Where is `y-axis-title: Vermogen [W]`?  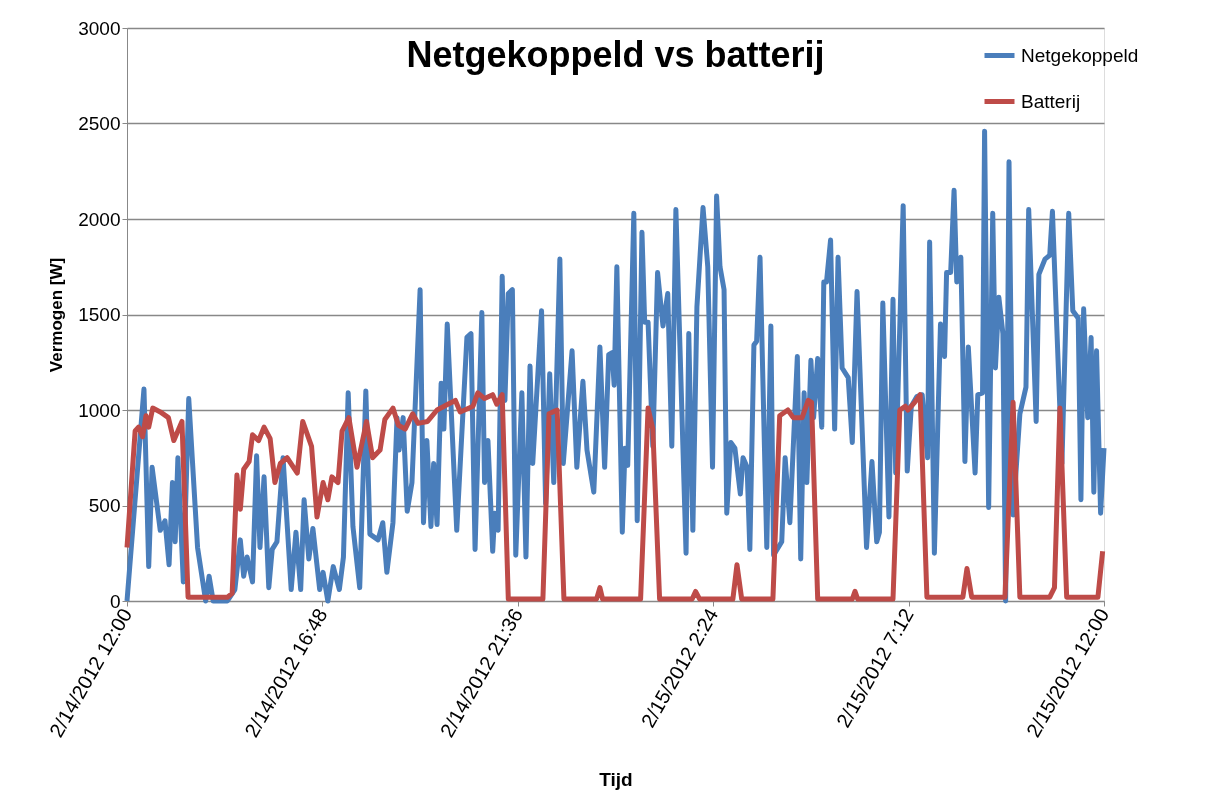
y-axis-title: Vermogen [W] is located at coordinates (57, 315).